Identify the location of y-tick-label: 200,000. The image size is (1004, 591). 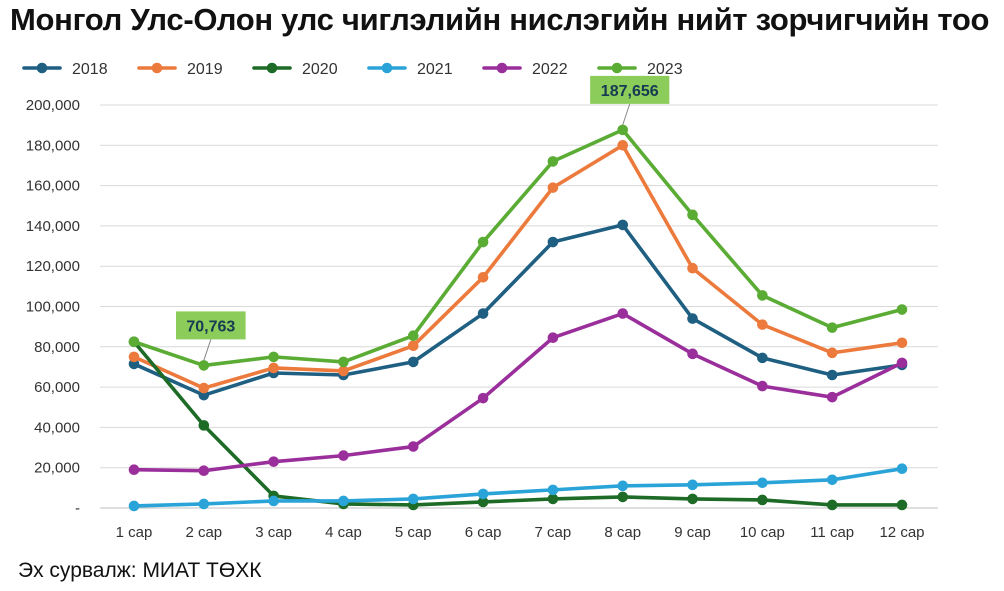
(53, 105).